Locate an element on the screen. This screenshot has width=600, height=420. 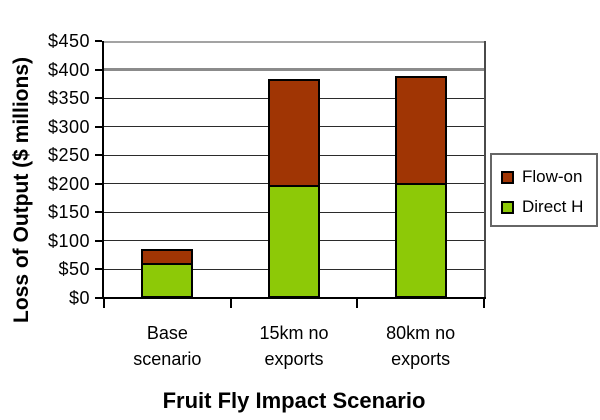
legend-item-flow-on: Flow-on is located at coordinates (548, 177).